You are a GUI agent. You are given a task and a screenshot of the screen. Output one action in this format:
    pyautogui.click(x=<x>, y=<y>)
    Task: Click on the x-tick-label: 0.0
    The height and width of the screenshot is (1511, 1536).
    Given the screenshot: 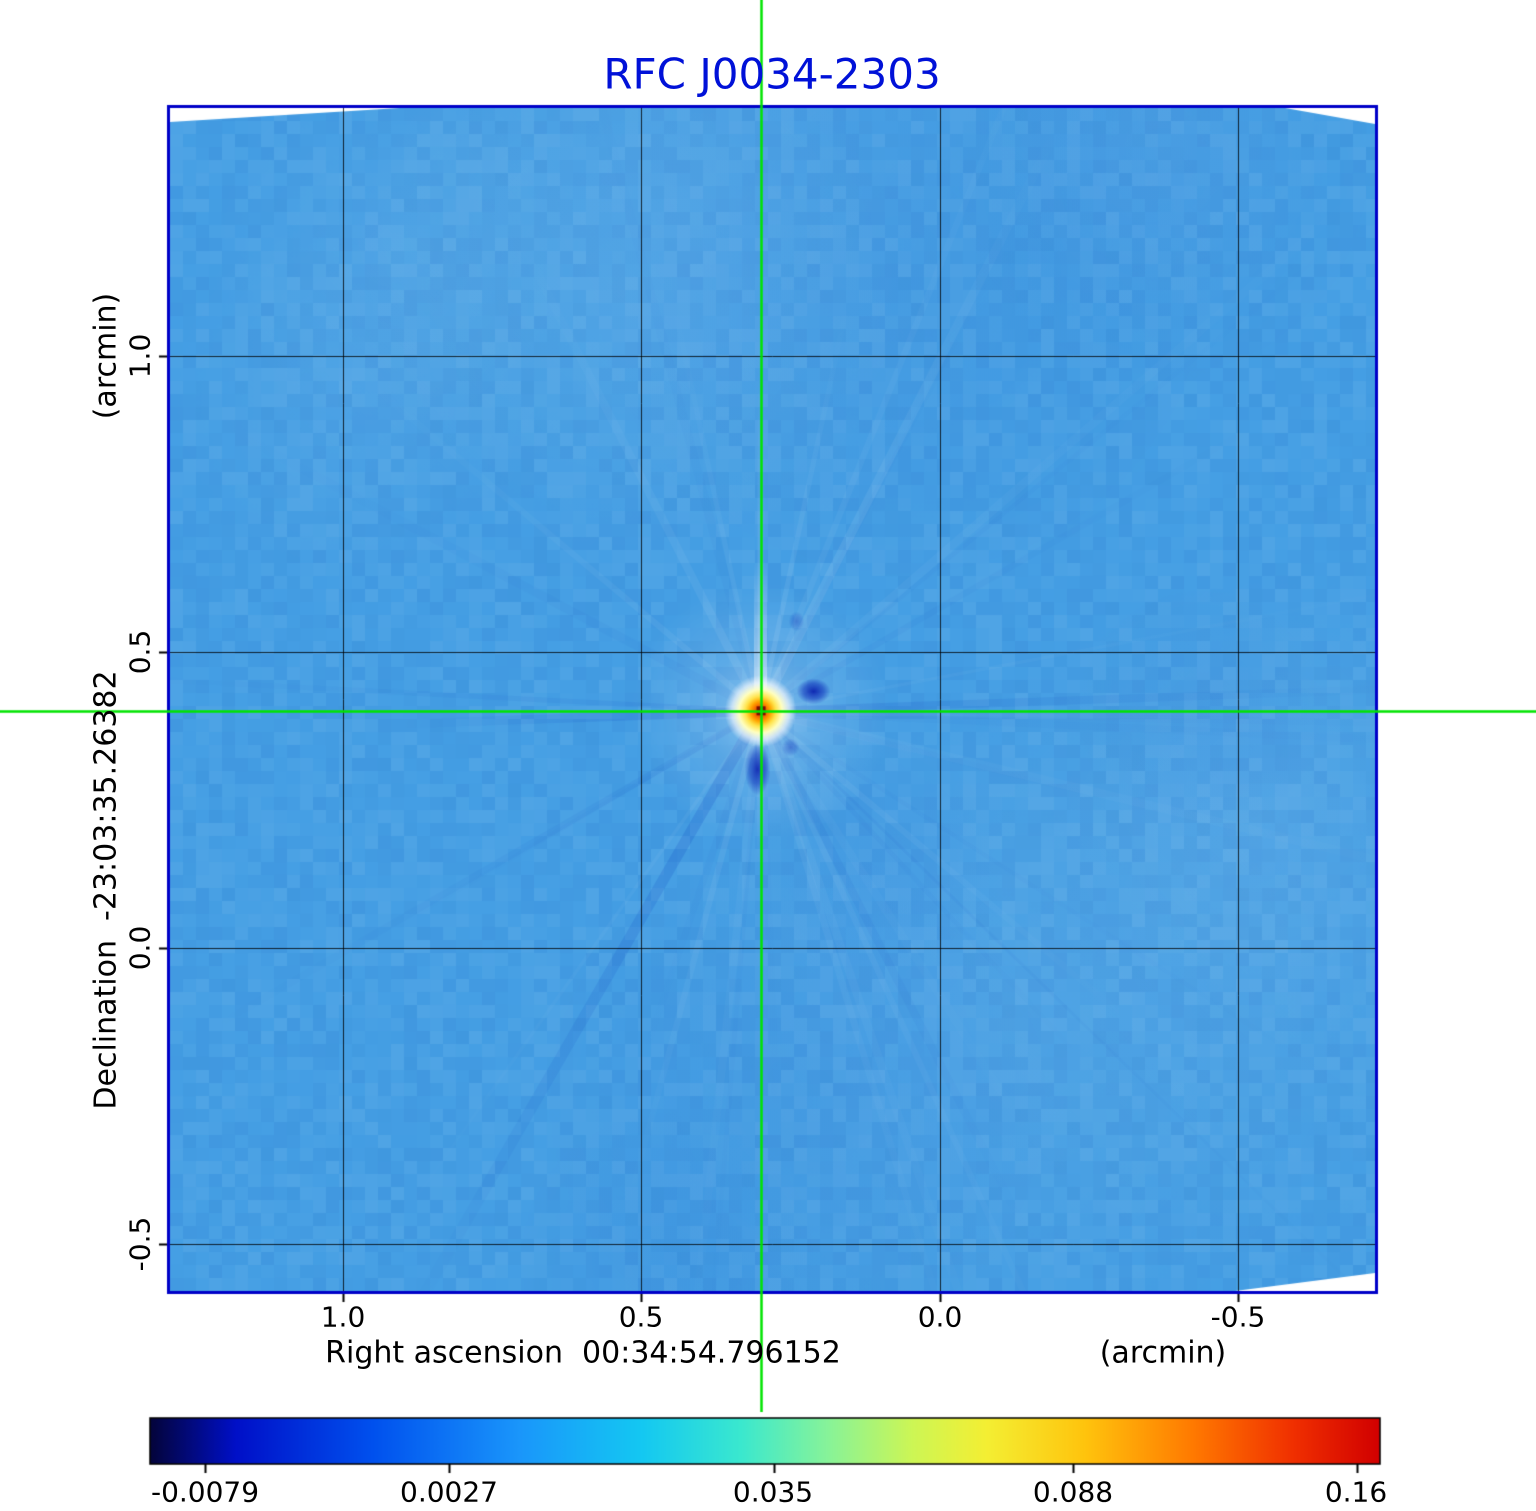 What is the action you would take?
    pyautogui.click(x=940, y=1317)
    